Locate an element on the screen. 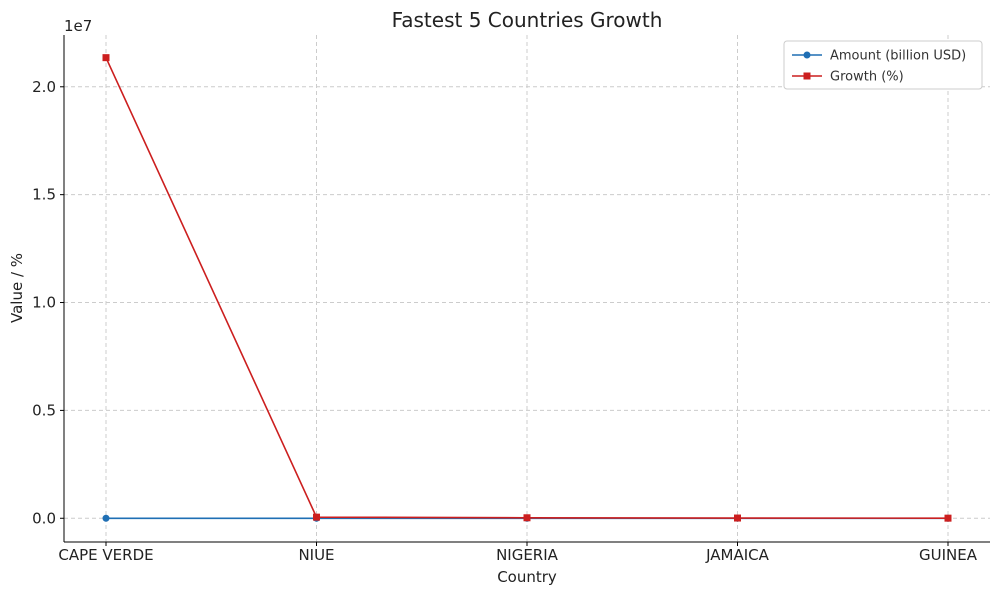 This screenshot has width=1000, height=596. x-tick-label: JAMAICA is located at coordinates (737, 555).